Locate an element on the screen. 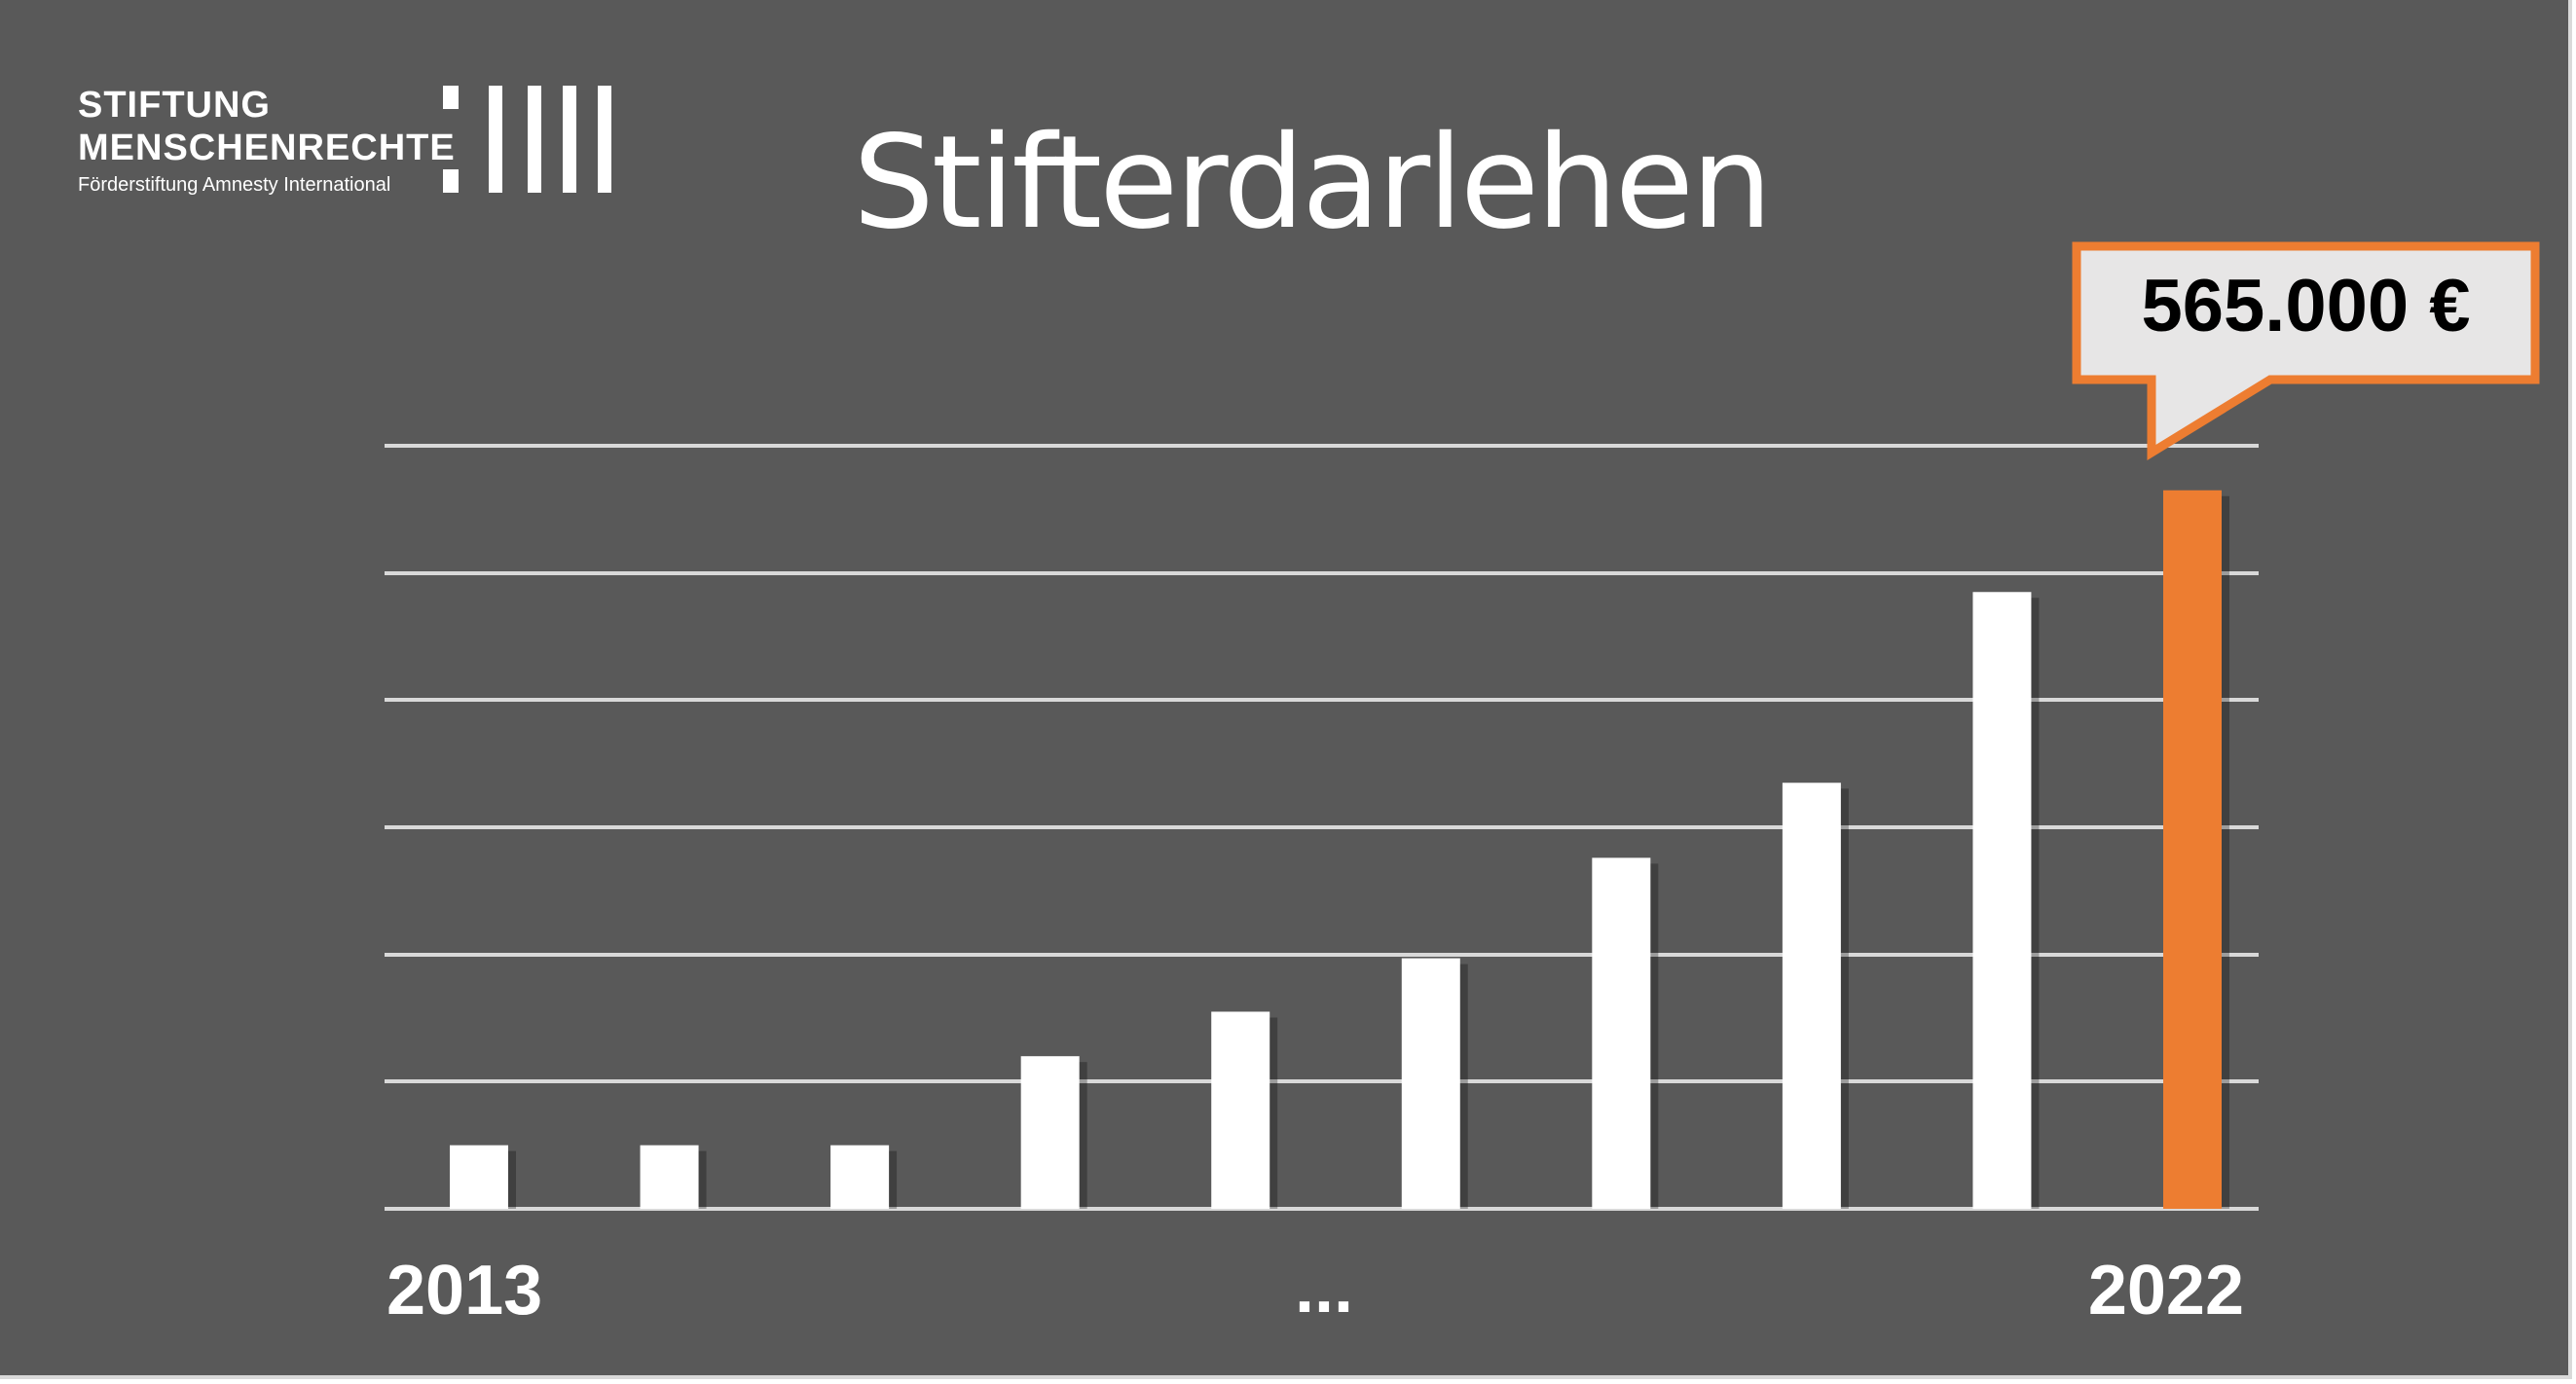  bar-2014 is located at coordinates (669, 1177).